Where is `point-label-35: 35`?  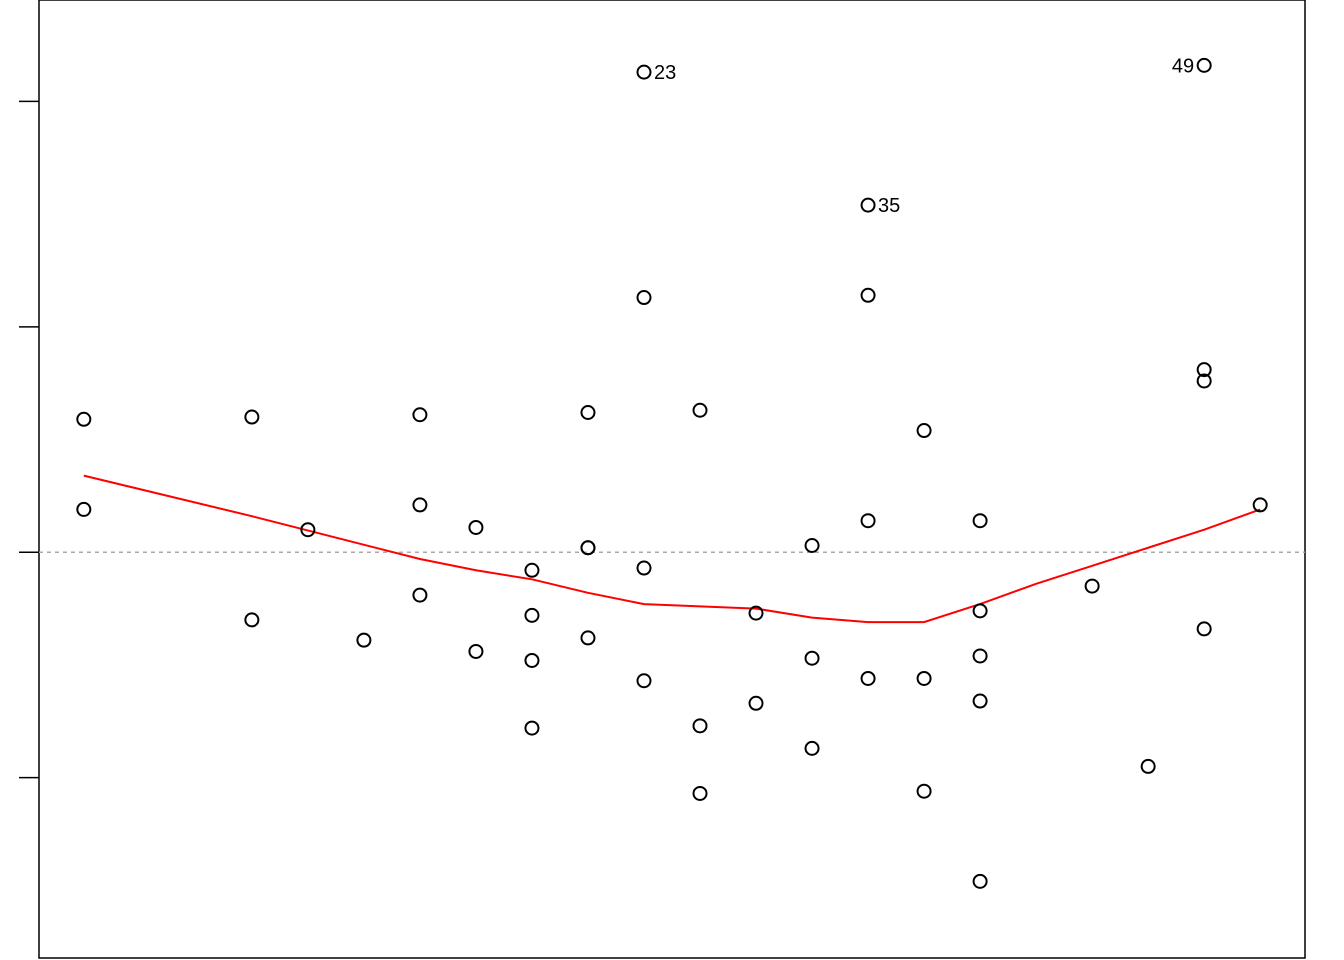
point-label-35: 35 is located at coordinates (889, 206).